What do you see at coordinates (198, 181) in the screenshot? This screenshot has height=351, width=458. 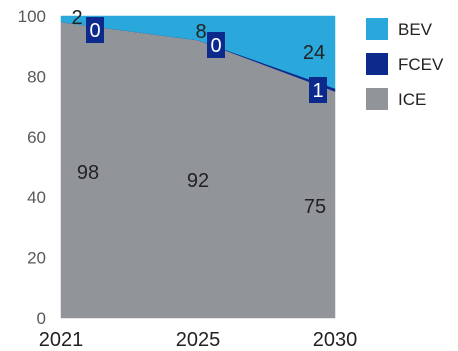 I see `data-label-ice: 92` at bounding box center [198, 181].